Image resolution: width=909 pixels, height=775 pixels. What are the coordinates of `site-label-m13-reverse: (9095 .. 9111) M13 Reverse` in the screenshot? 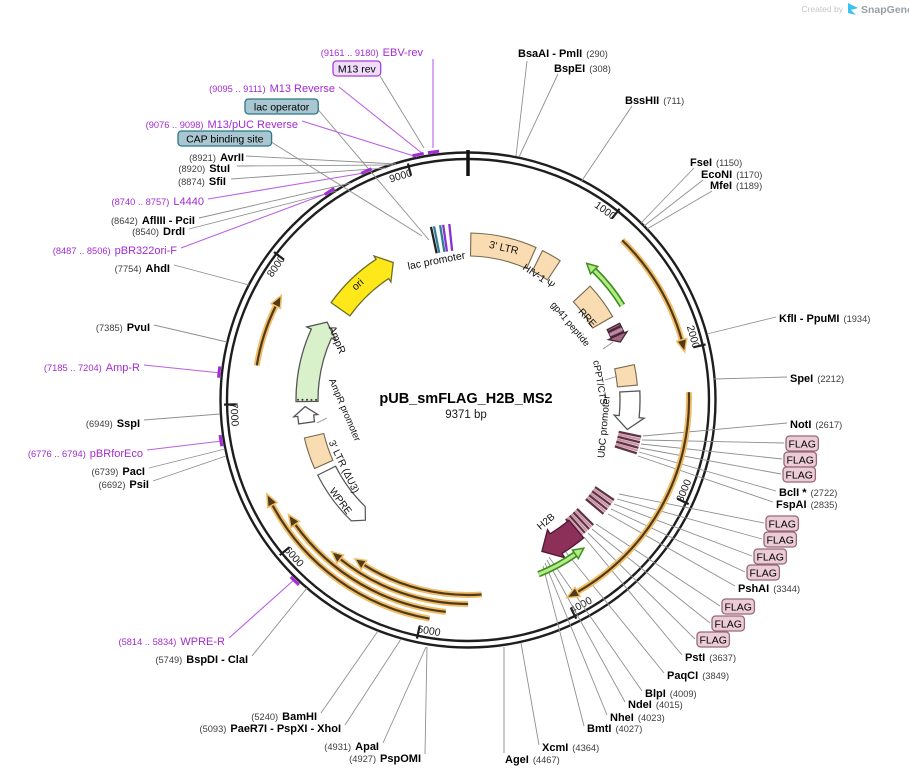 It's located at (272, 89).